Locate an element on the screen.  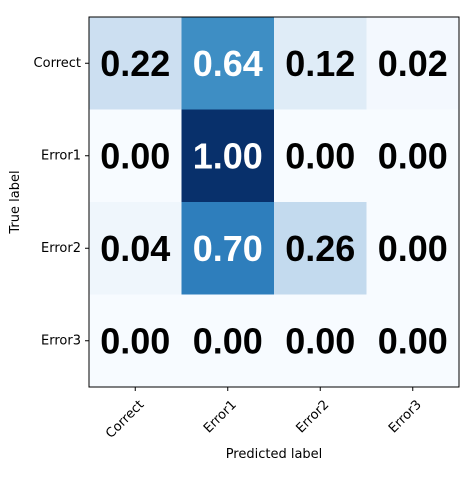
cell-value-label: 0.02 is located at coordinates (413, 63).